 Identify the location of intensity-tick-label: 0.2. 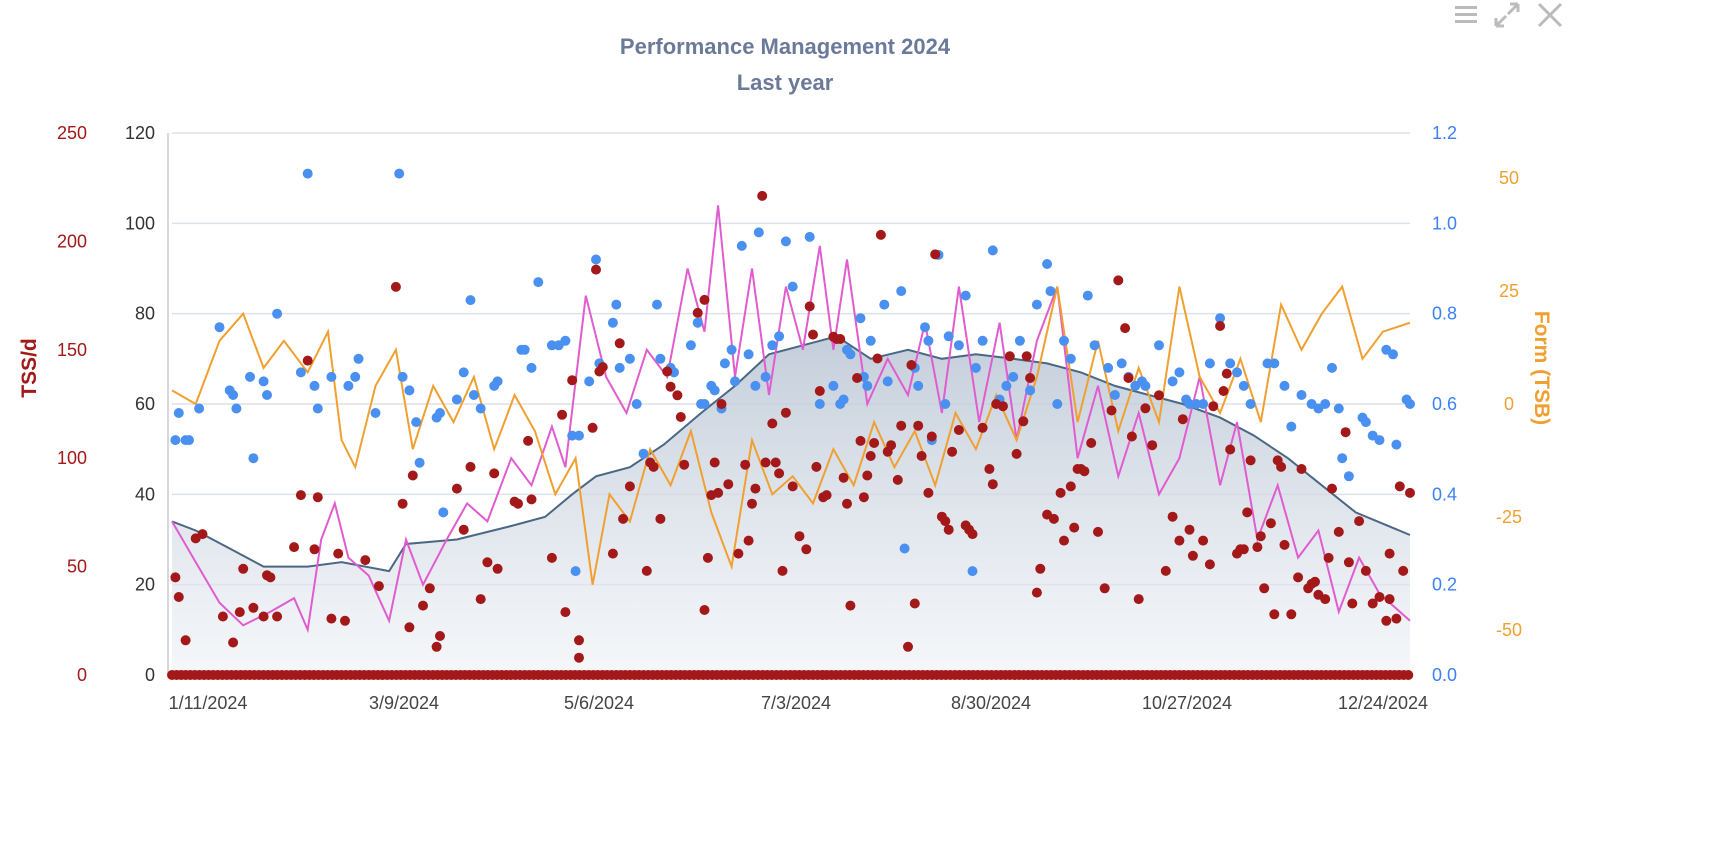
(1444, 585).